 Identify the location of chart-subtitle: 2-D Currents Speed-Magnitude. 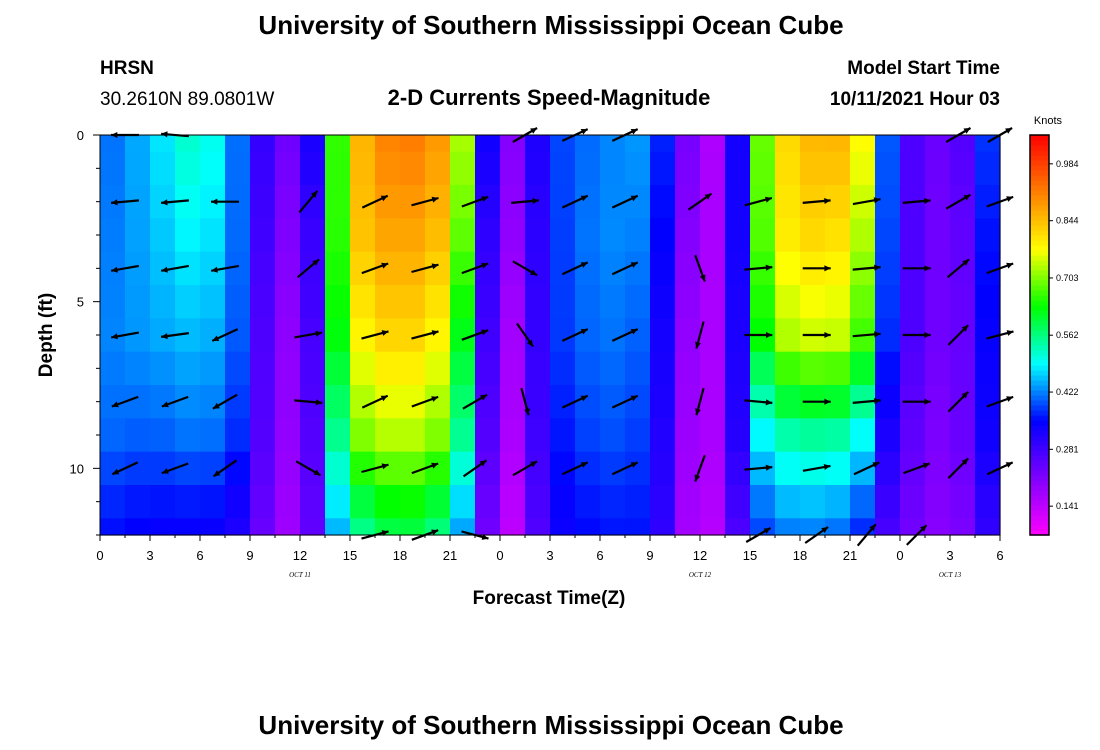
(549, 97).